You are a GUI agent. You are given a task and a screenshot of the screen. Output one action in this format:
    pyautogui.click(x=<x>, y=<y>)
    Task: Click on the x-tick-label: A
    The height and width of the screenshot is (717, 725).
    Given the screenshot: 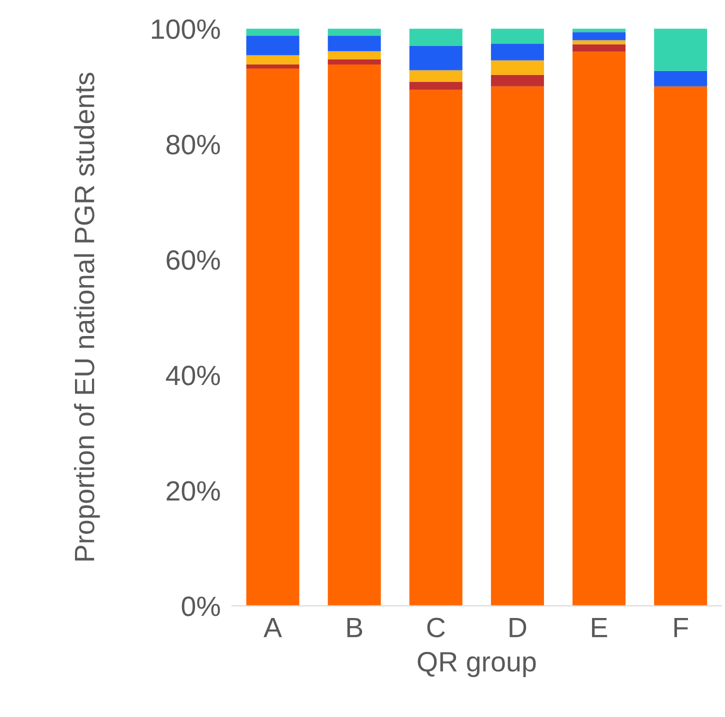 What is the action you would take?
    pyautogui.click(x=273, y=628)
    